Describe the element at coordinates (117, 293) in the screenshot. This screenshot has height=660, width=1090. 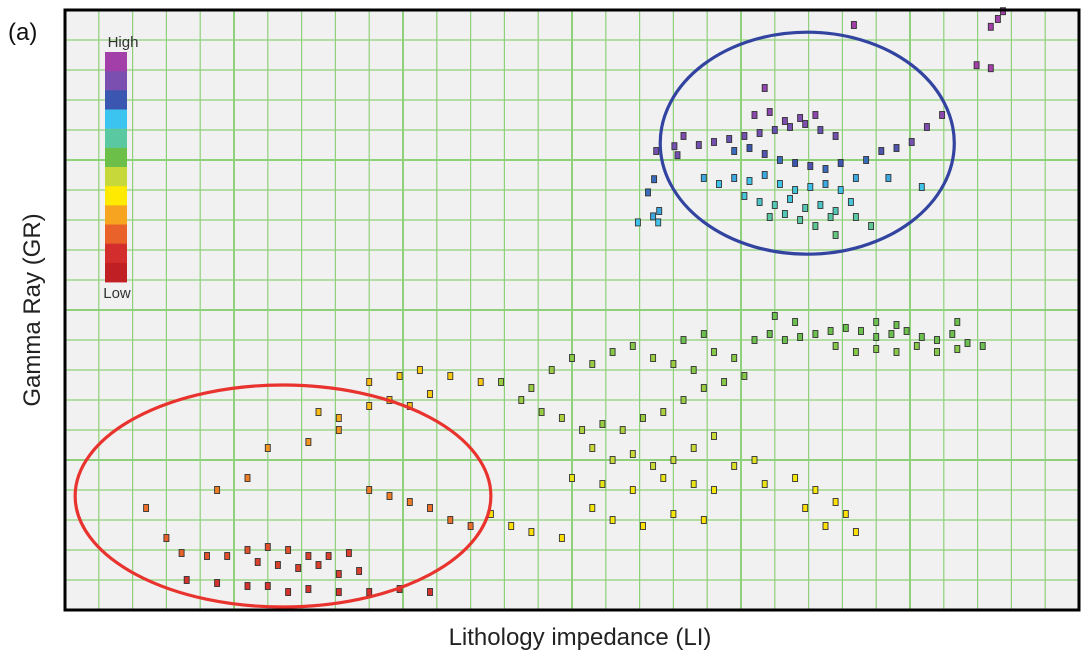
I see `colorbar-low-label: Low` at that location.